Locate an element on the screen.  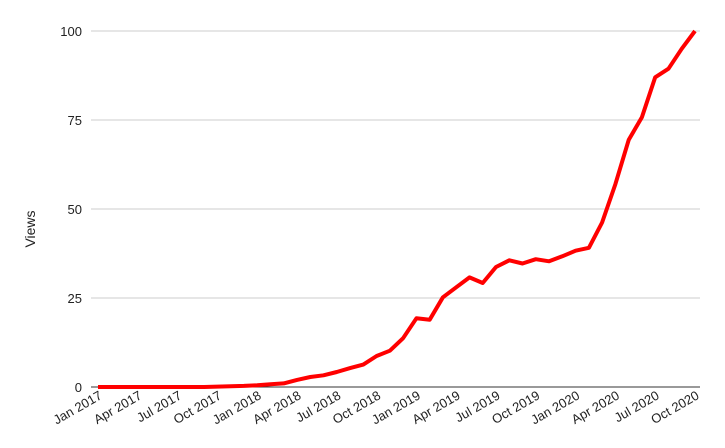
y-tick-label: 50 is located at coordinates (75, 209).